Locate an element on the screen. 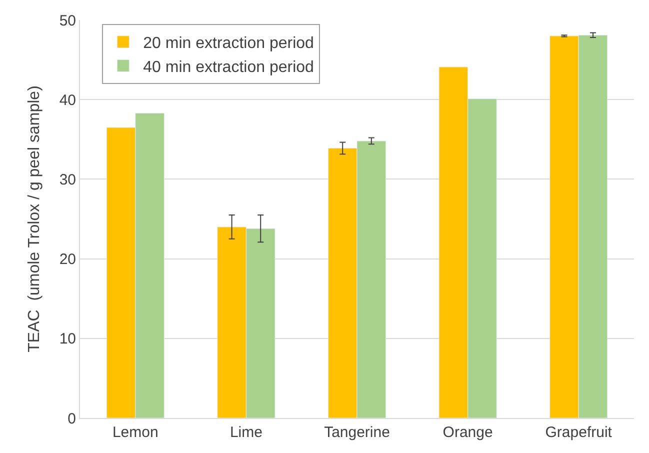  x-tick-label: Lime is located at coordinates (246, 432).